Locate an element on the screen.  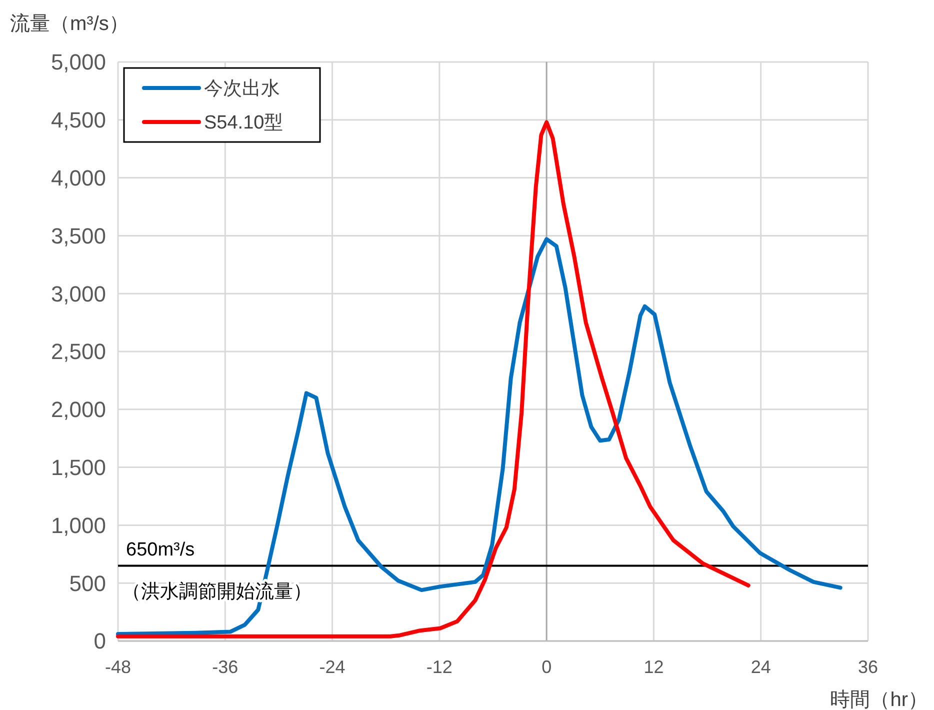
legend-label: 今次出水 is located at coordinates (242, 89).